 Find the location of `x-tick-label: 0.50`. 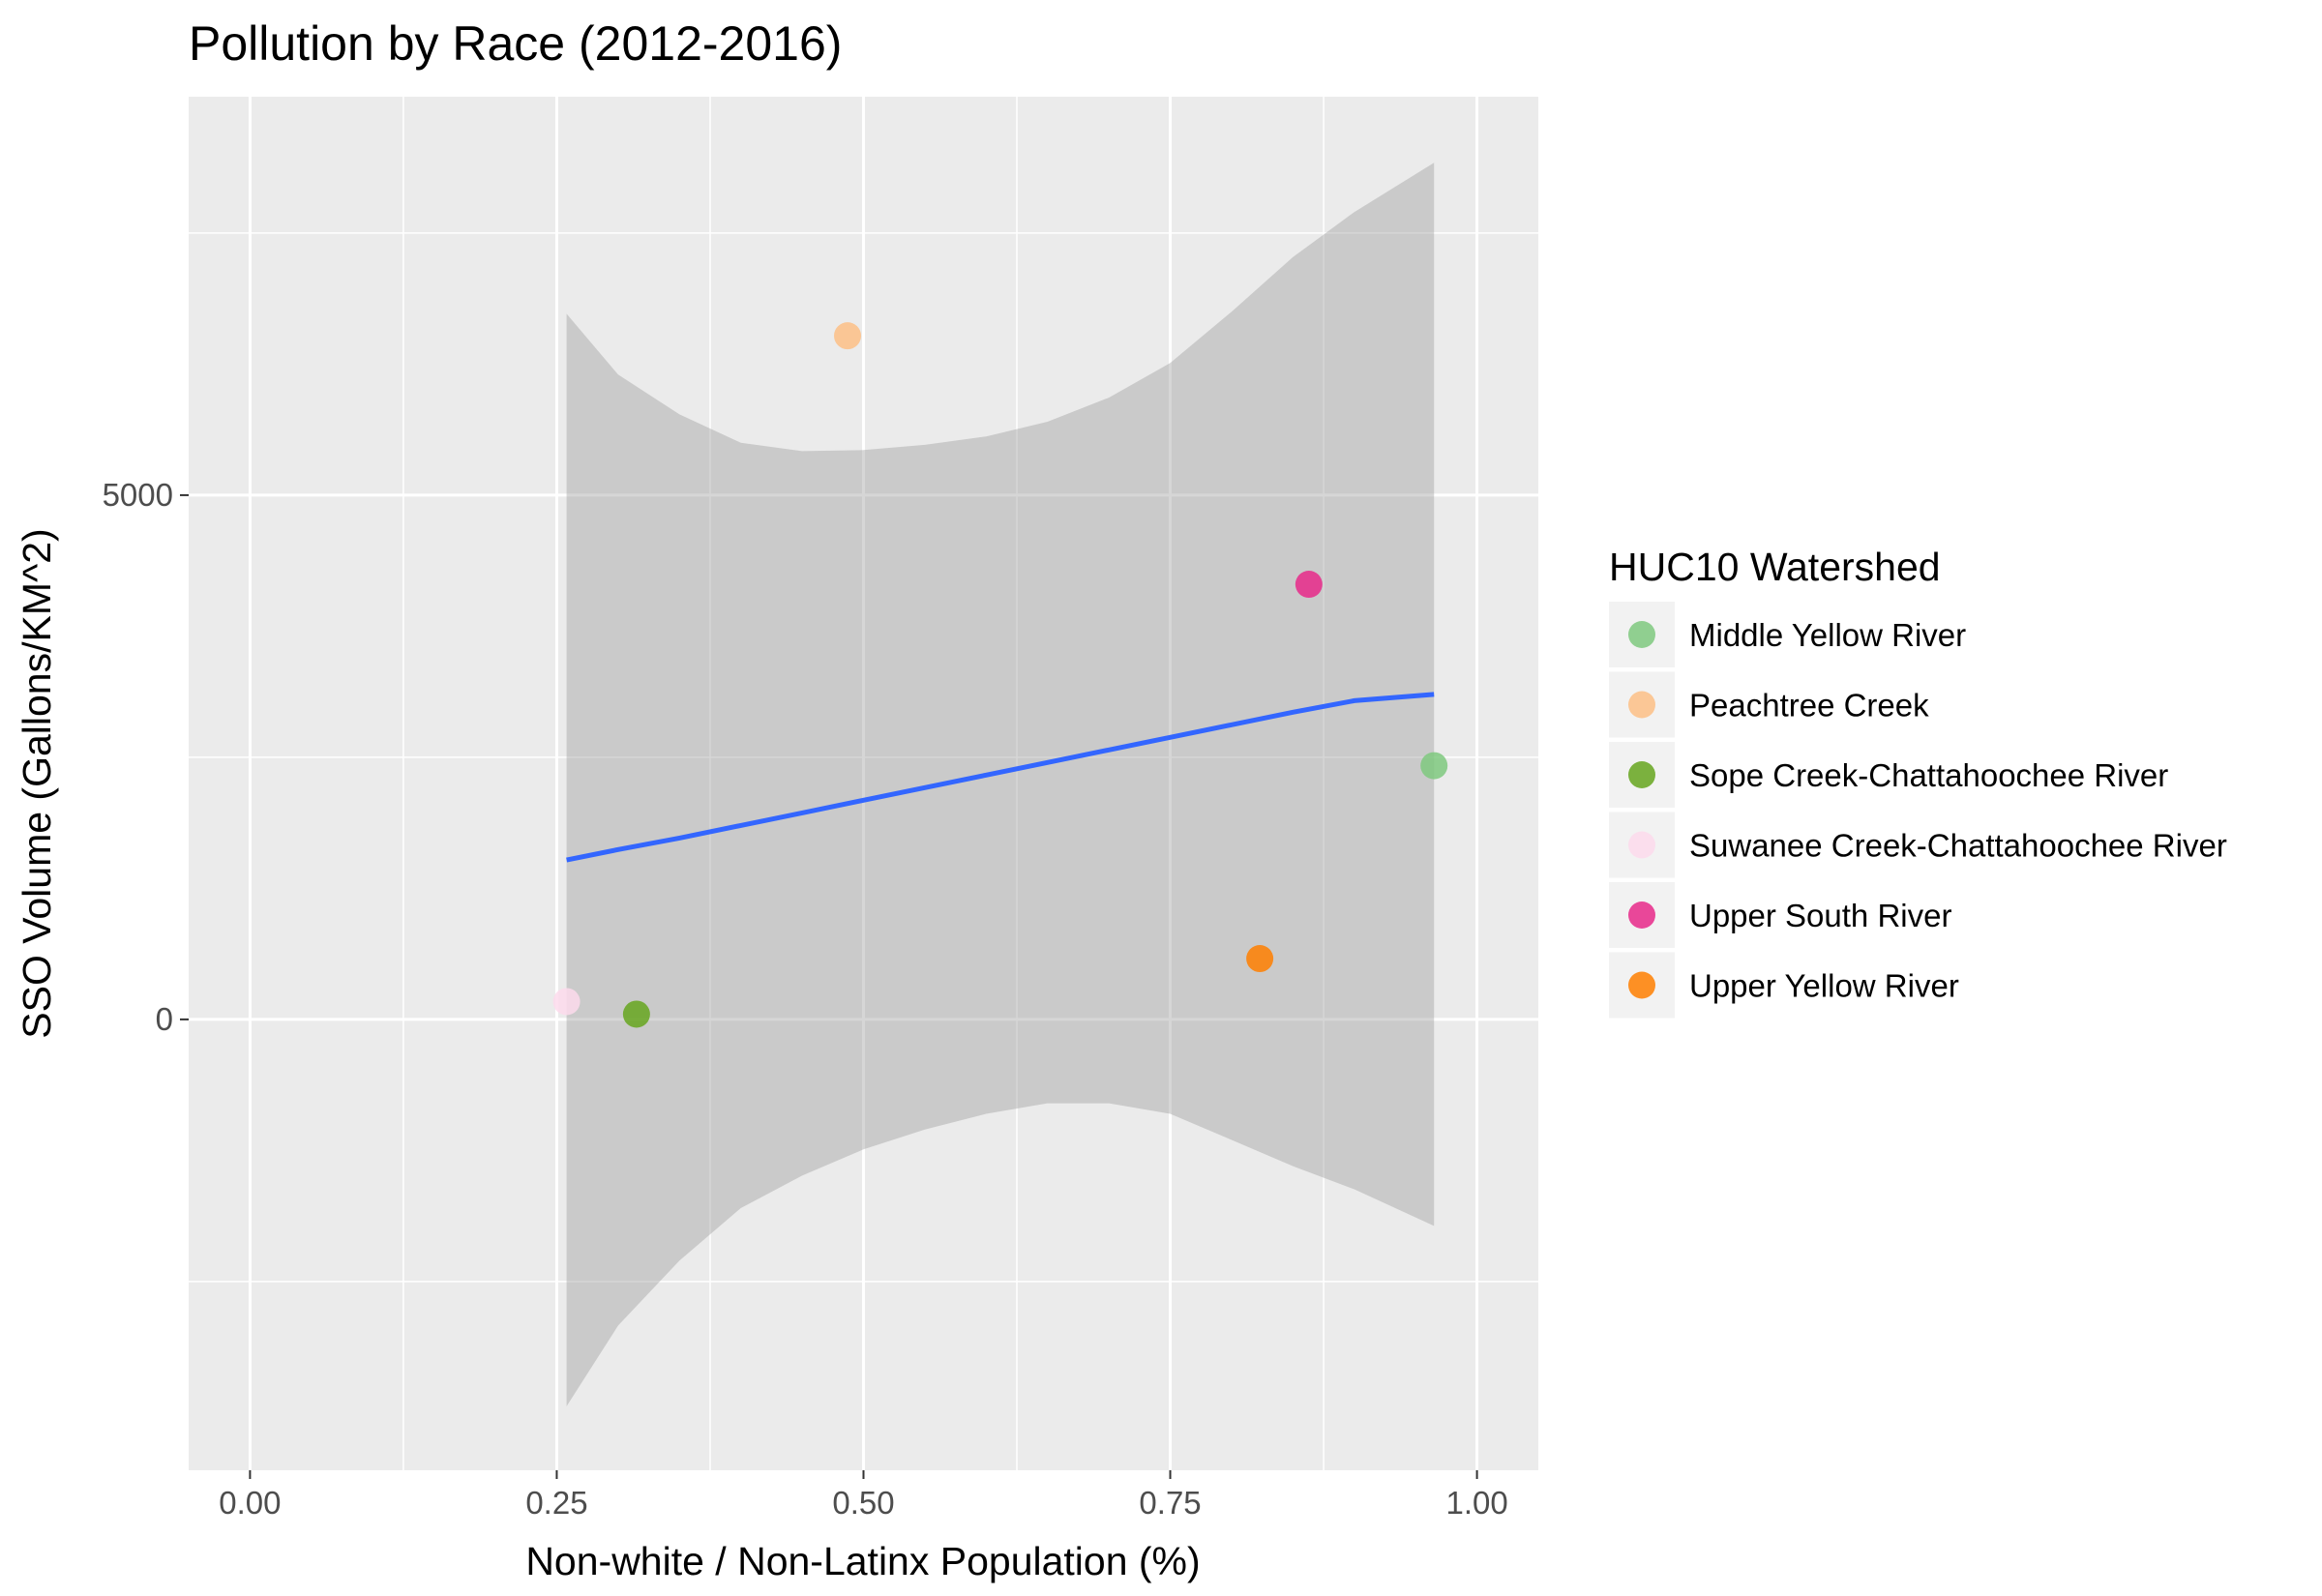

x-tick-label: 0.50 is located at coordinates (863, 1503).